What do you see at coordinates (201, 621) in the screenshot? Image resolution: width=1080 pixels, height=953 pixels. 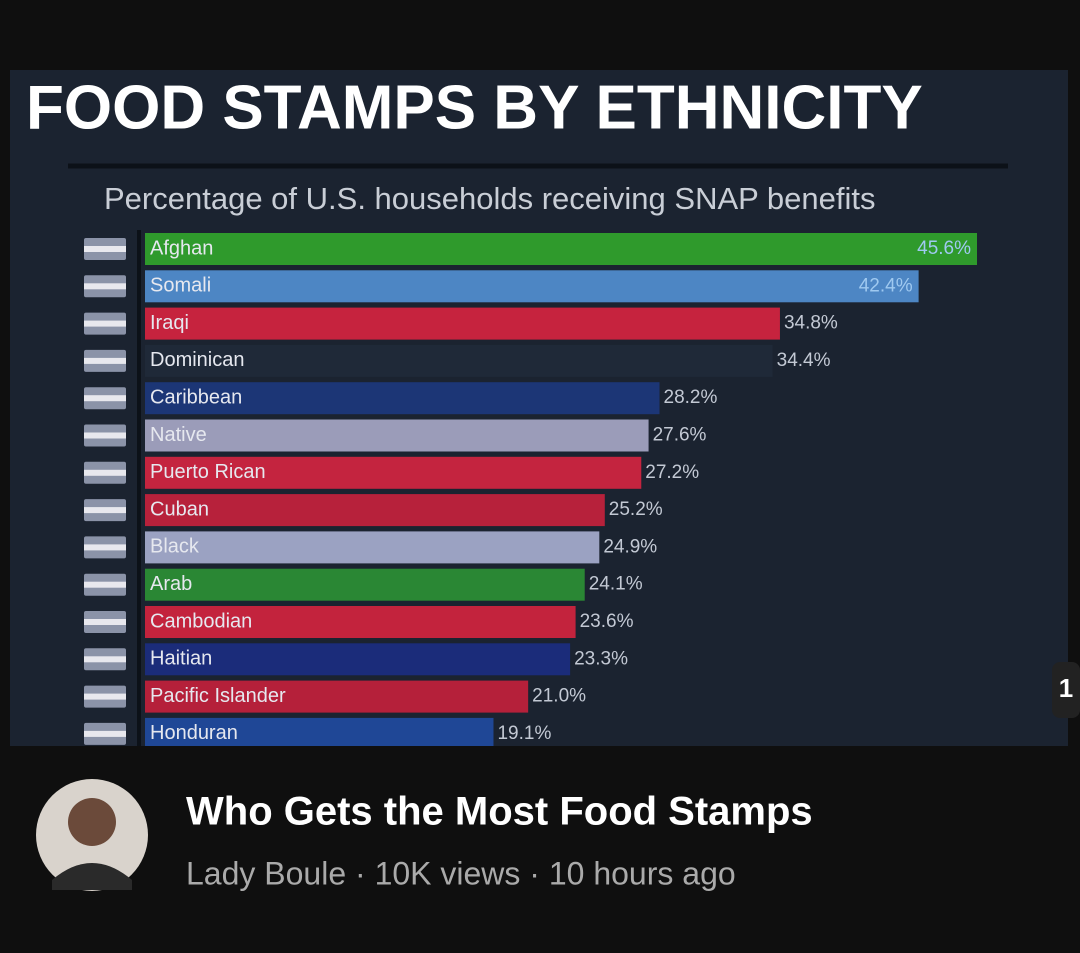 I see `category-label: Cambodian` at bounding box center [201, 621].